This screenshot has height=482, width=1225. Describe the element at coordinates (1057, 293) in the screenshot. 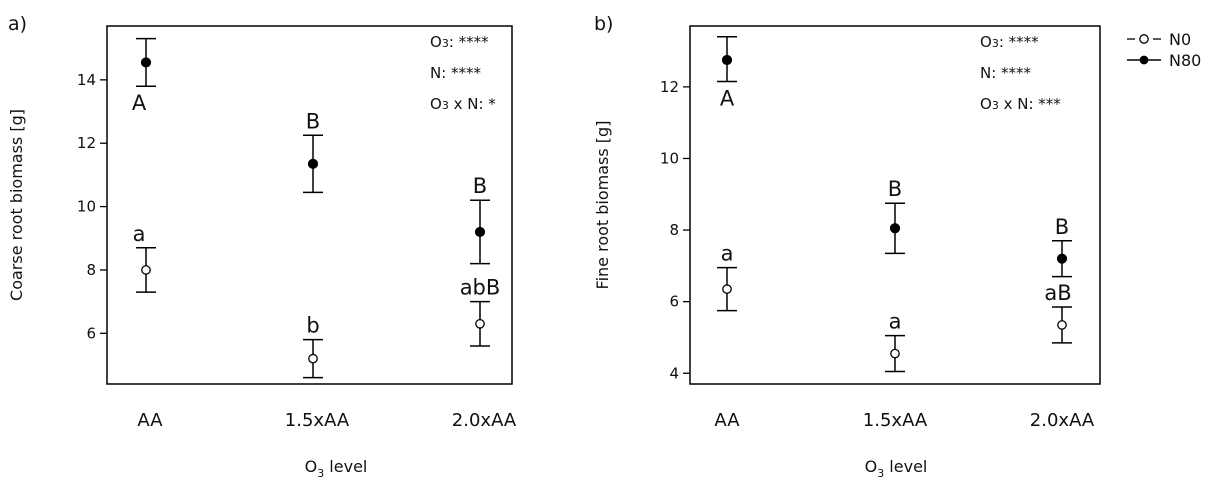

I see `significance-letter: aB` at that location.